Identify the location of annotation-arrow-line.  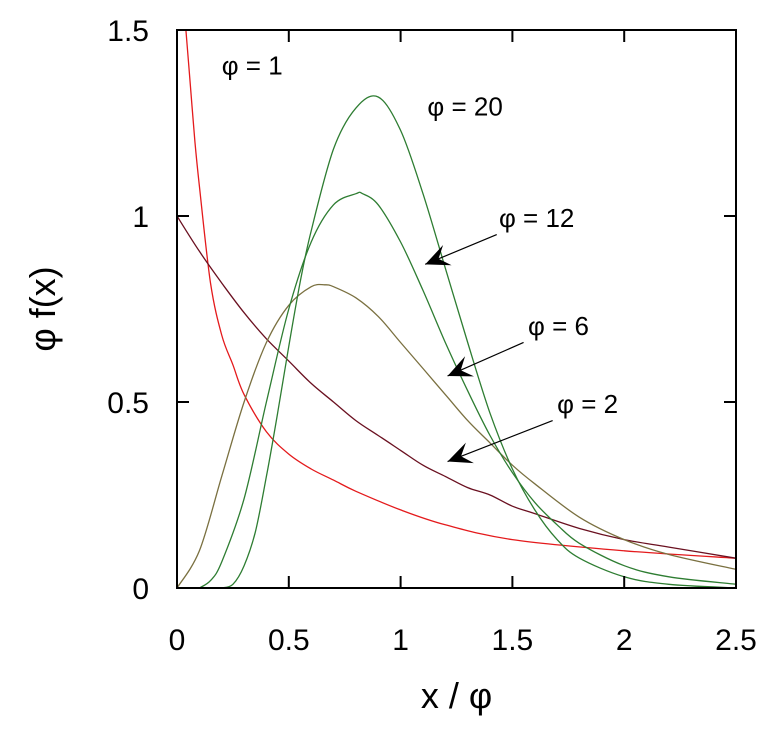
(500, 441).